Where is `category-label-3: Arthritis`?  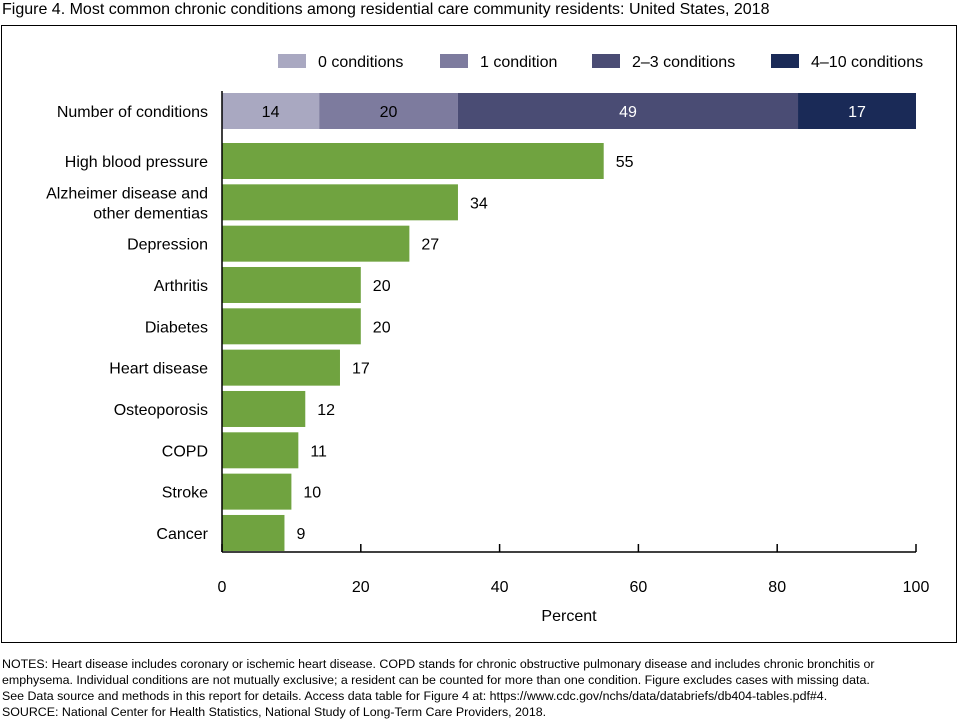 category-label-3: Arthritis is located at coordinates (181, 286).